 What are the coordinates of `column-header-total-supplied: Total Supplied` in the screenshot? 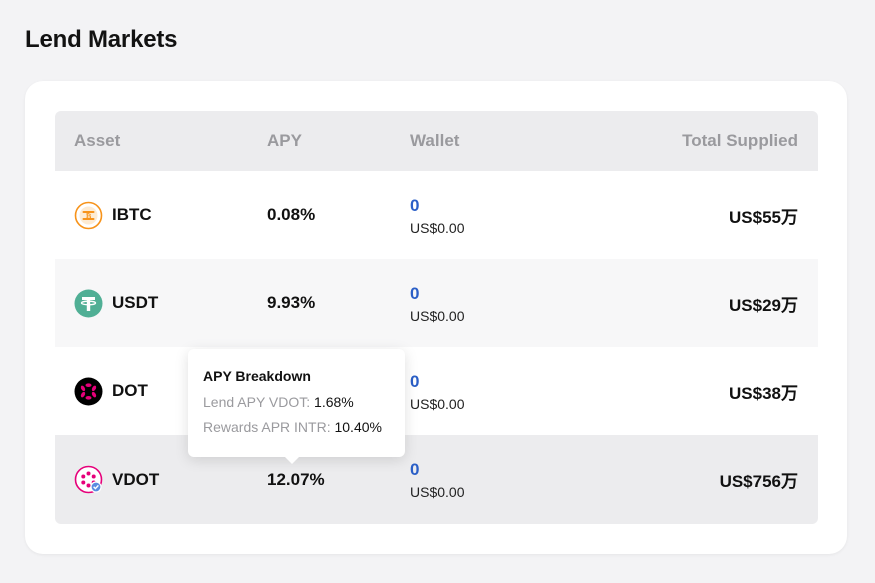 It's located at (740, 140).